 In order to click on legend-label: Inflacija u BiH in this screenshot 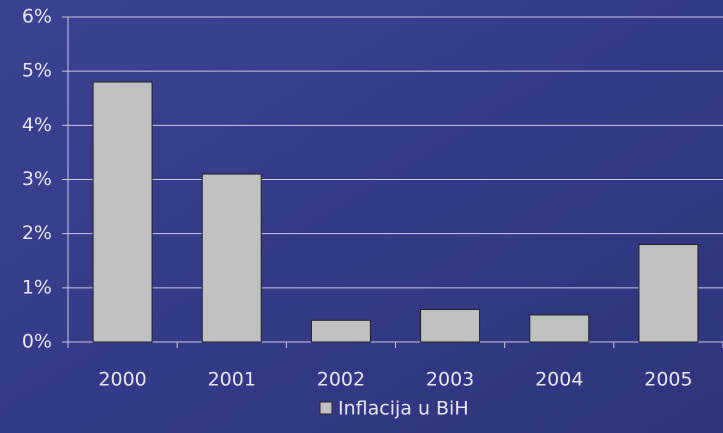, I will do `click(403, 409)`.